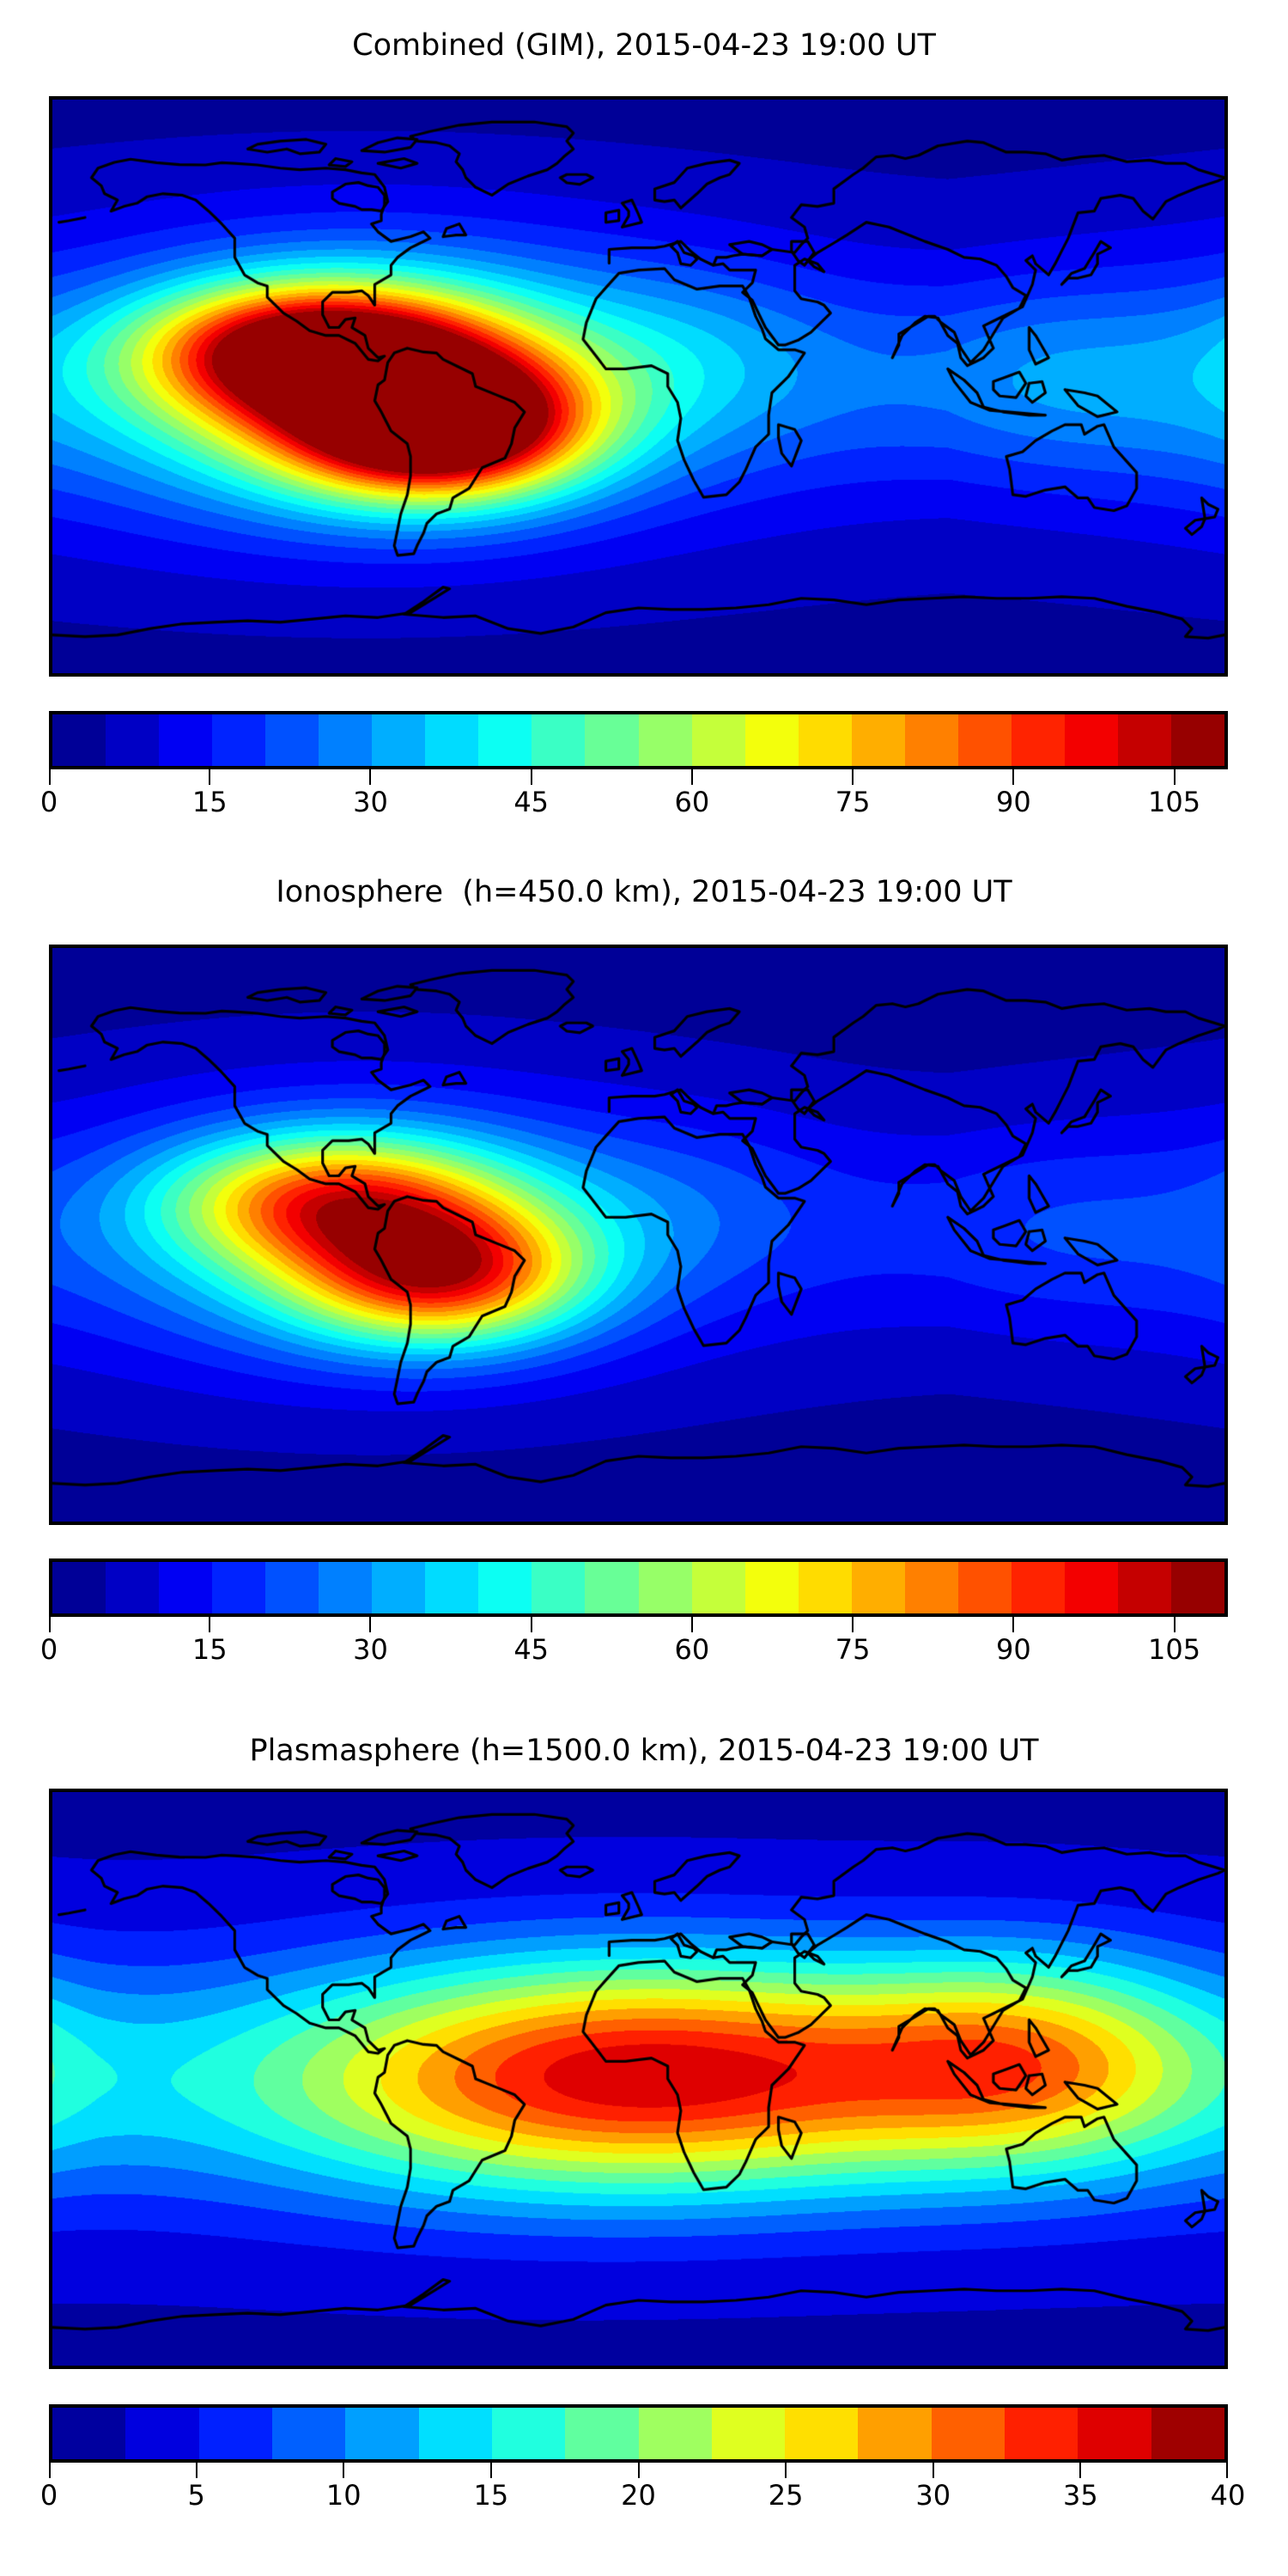  I want to click on colorbar-combined-gim: 0 15 30 45 60 75 90 105, so click(634, 770).